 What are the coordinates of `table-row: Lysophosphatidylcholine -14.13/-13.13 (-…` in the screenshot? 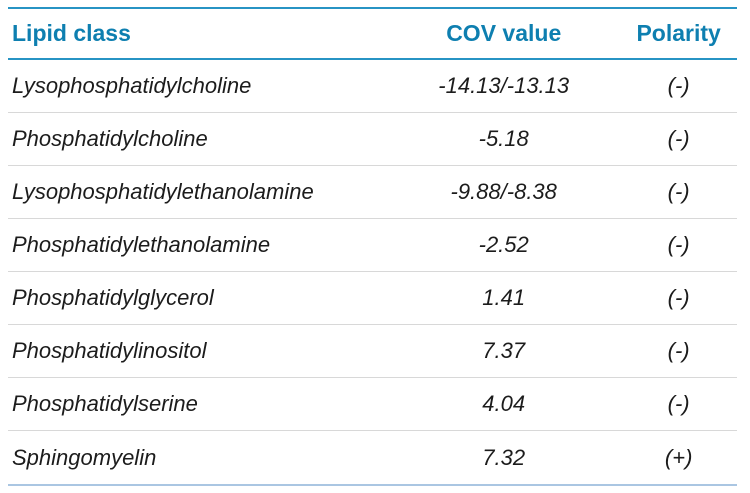 It's located at (372, 86).